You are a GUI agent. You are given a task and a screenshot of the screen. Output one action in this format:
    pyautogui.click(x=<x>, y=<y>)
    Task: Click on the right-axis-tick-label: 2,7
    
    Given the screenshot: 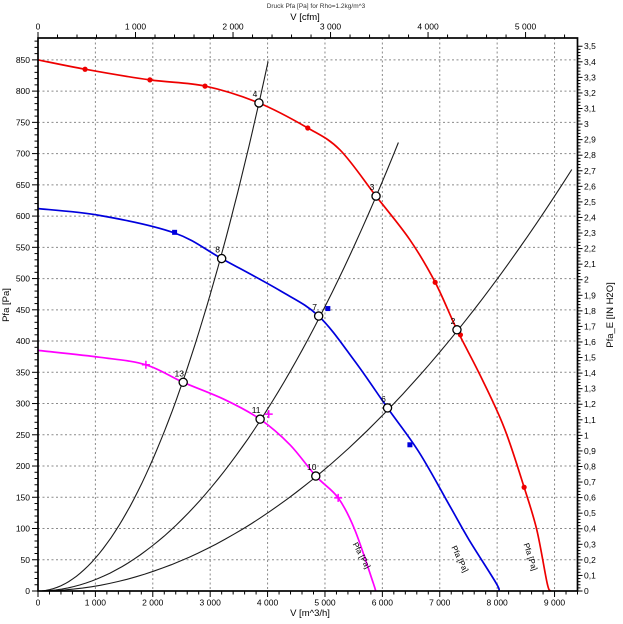 What is the action you would take?
    pyautogui.click(x=590, y=171)
    